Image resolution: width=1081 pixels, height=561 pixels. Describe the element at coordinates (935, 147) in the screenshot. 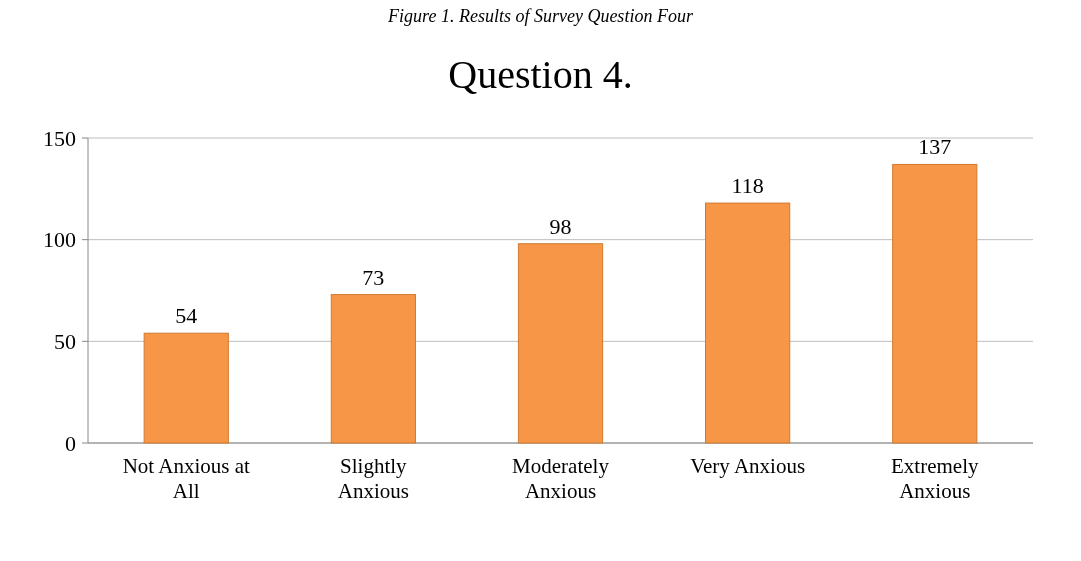

I see `data-label: 137` at that location.